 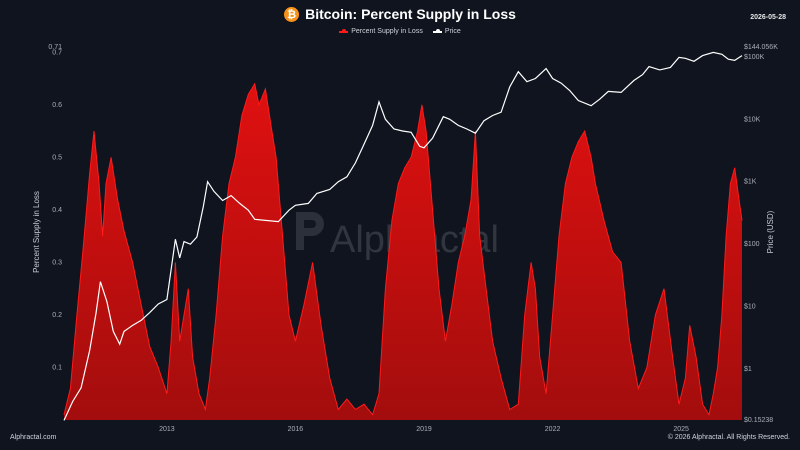 What do you see at coordinates (728, 437) in the screenshot?
I see `footer-copyright: © 2026 Alphractal. All Rights Reserved.` at bounding box center [728, 437].